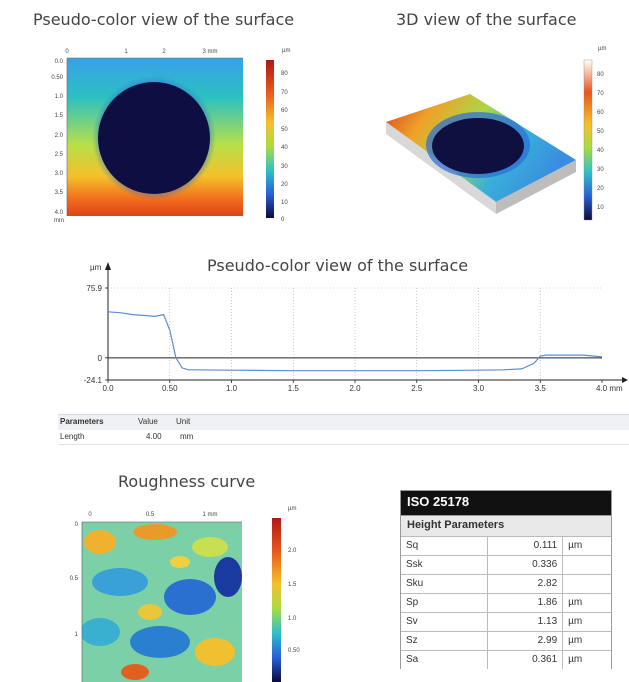 Image resolution: width=629 pixels, height=682 pixels. Describe the element at coordinates (154, 436) in the screenshot. I see `params-value: 4.00` at that location.